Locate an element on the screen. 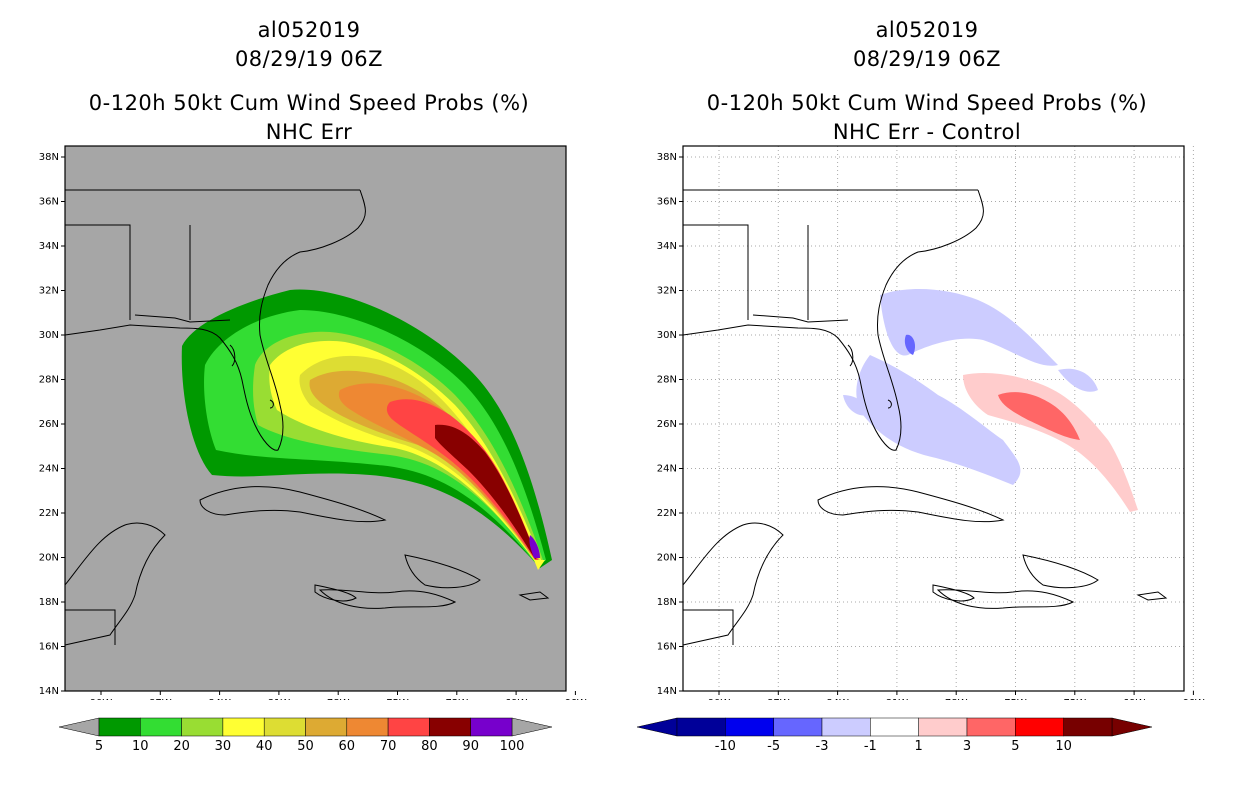  chart-subtitle: NHC Err - Control is located at coordinates (927, 132).